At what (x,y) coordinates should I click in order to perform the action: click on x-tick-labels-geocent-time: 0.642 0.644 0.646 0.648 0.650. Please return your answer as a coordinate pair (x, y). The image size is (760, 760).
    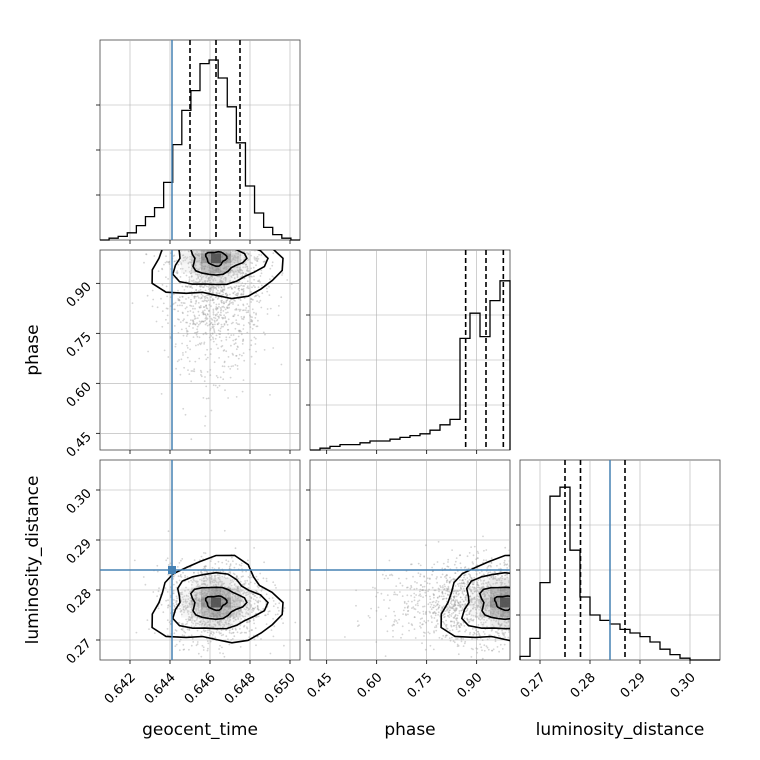
    Looking at the image, I should click on (200, 688).